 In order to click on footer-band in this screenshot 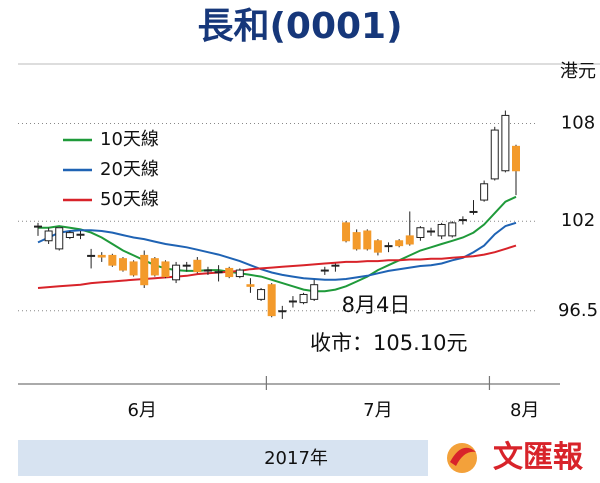, I will do `click(223, 458)`.